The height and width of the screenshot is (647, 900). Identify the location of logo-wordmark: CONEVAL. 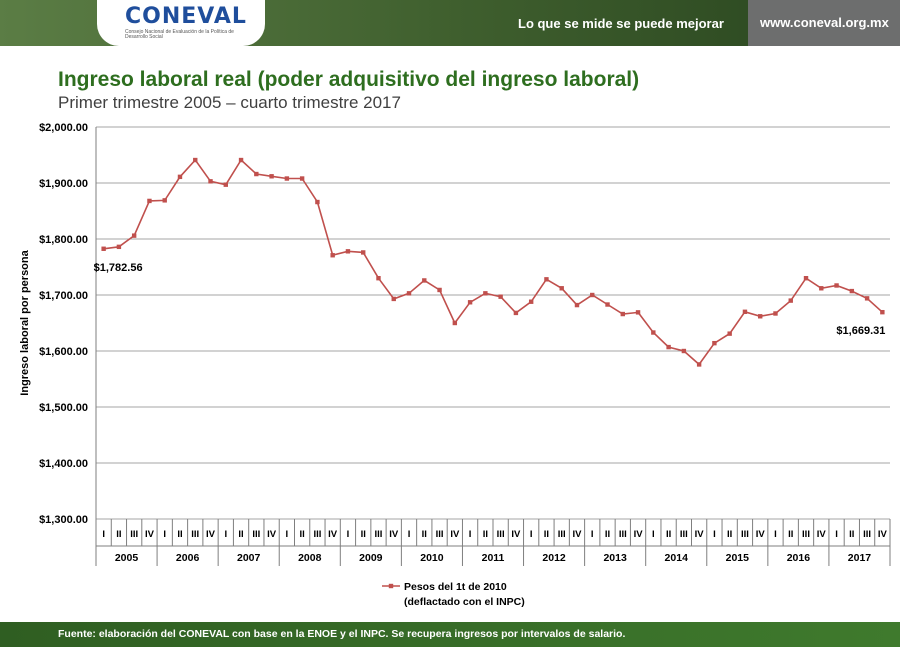
(186, 16).